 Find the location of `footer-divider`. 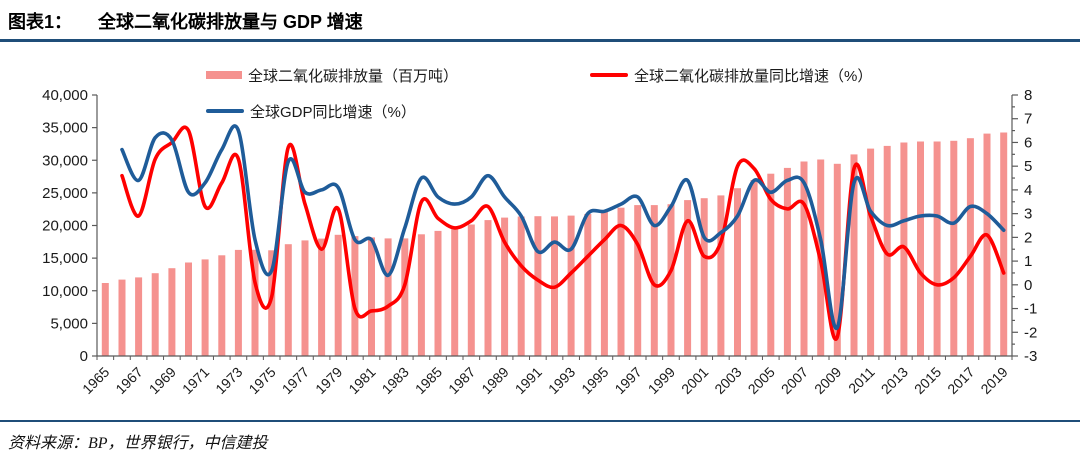

footer-divider is located at coordinates (540, 421).